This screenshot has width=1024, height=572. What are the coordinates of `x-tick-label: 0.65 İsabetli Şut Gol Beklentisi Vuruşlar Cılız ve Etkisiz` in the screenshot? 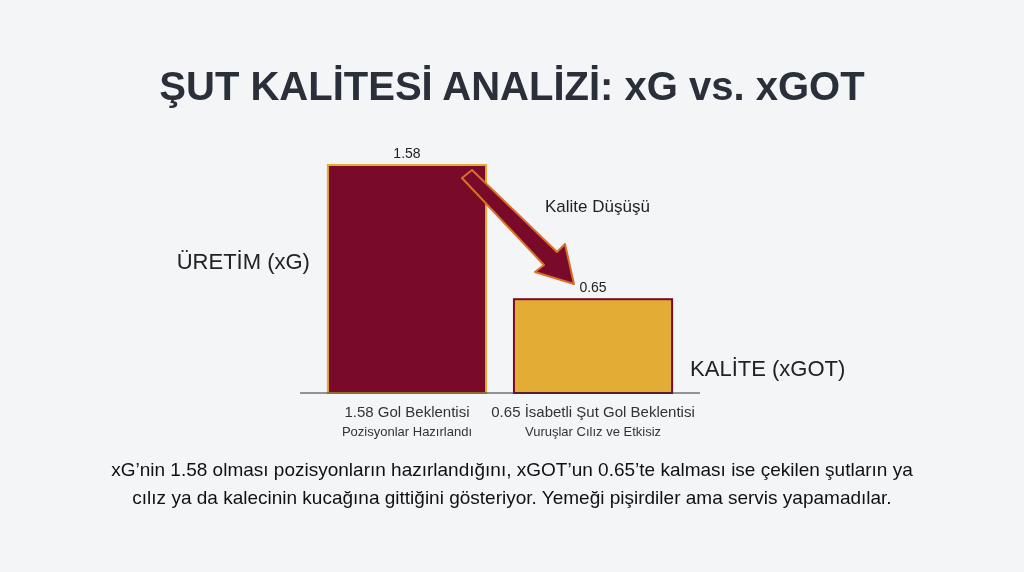 It's located at (593, 421).